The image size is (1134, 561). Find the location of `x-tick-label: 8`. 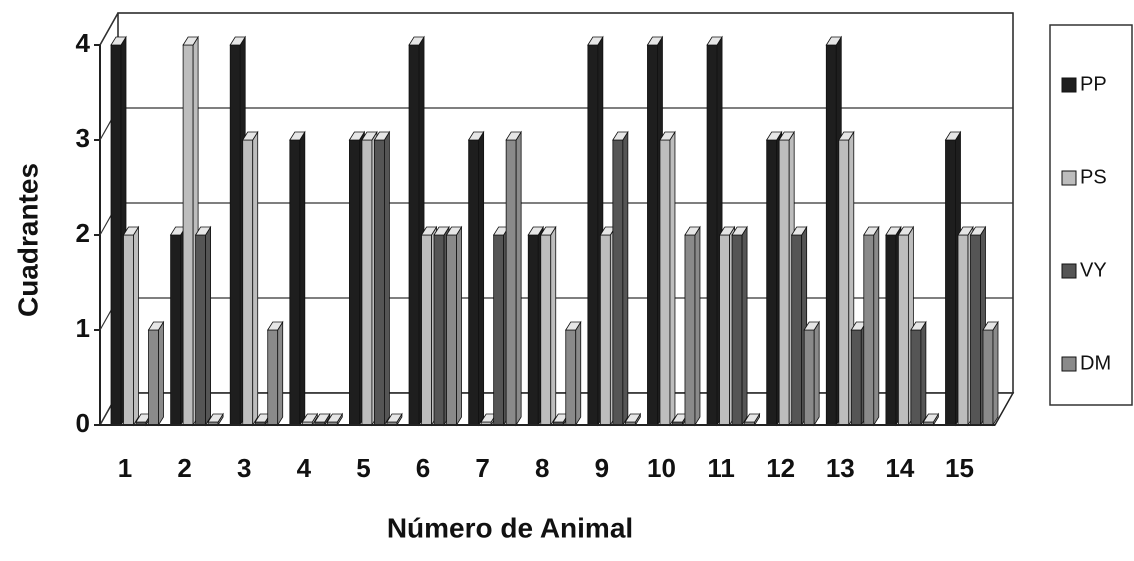

x-tick-label: 8 is located at coordinates (542, 468).